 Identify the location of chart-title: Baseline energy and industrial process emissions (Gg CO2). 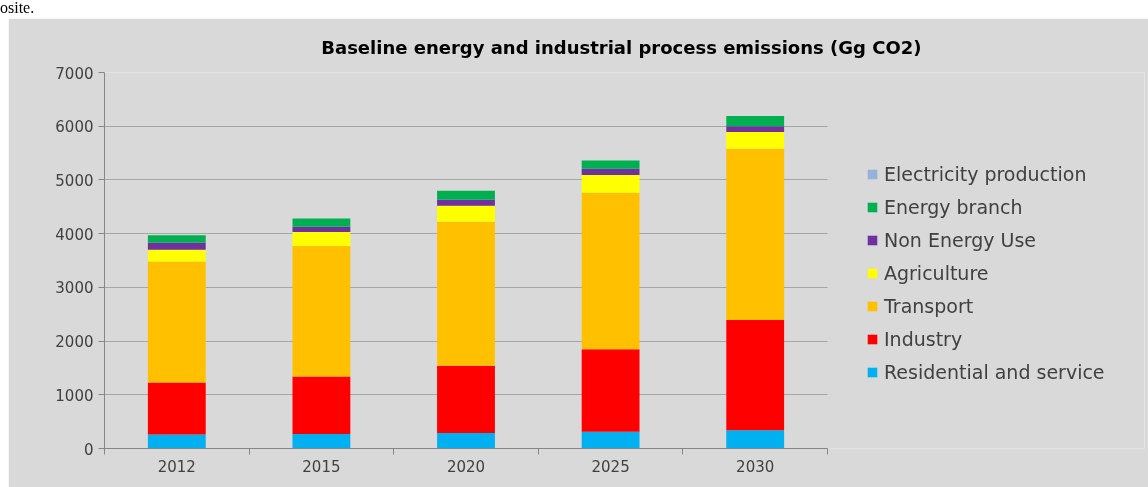
(621, 47).